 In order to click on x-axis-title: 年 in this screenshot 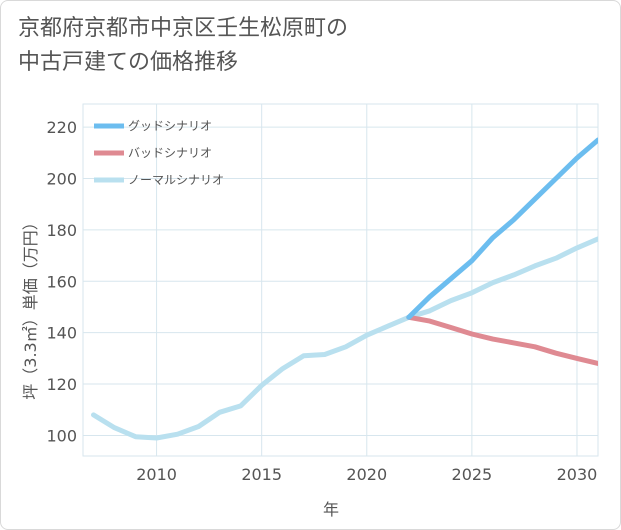, I will do `click(331, 509)`.